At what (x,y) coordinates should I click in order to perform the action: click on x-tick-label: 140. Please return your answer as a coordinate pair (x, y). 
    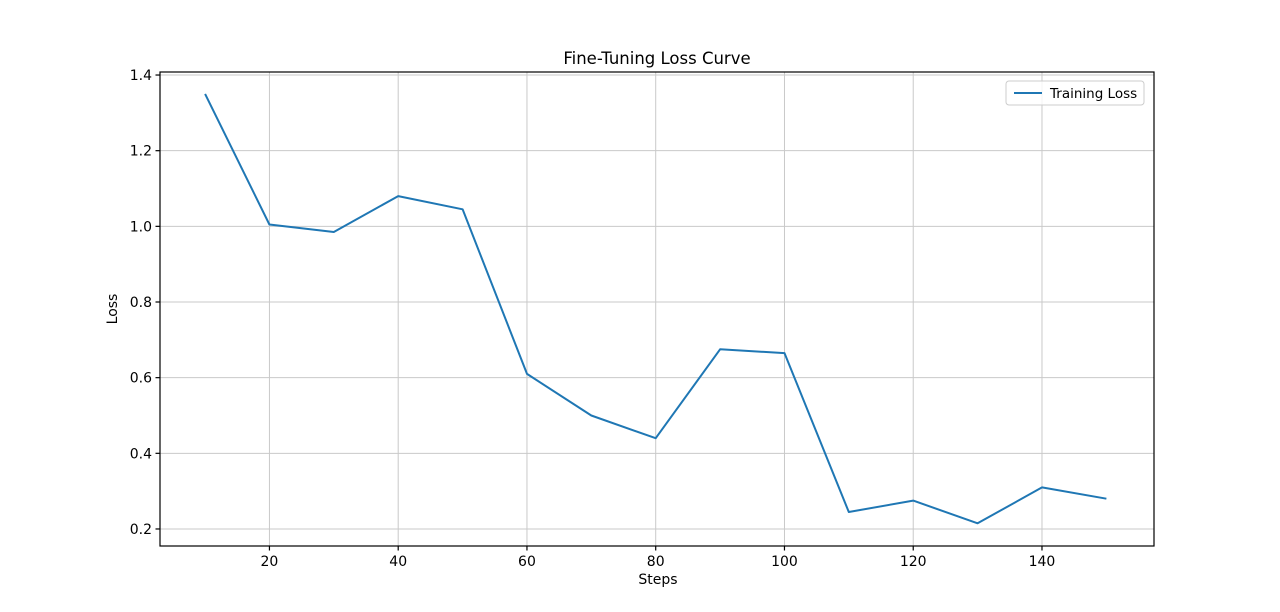
    Looking at the image, I should click on (1042, 562).